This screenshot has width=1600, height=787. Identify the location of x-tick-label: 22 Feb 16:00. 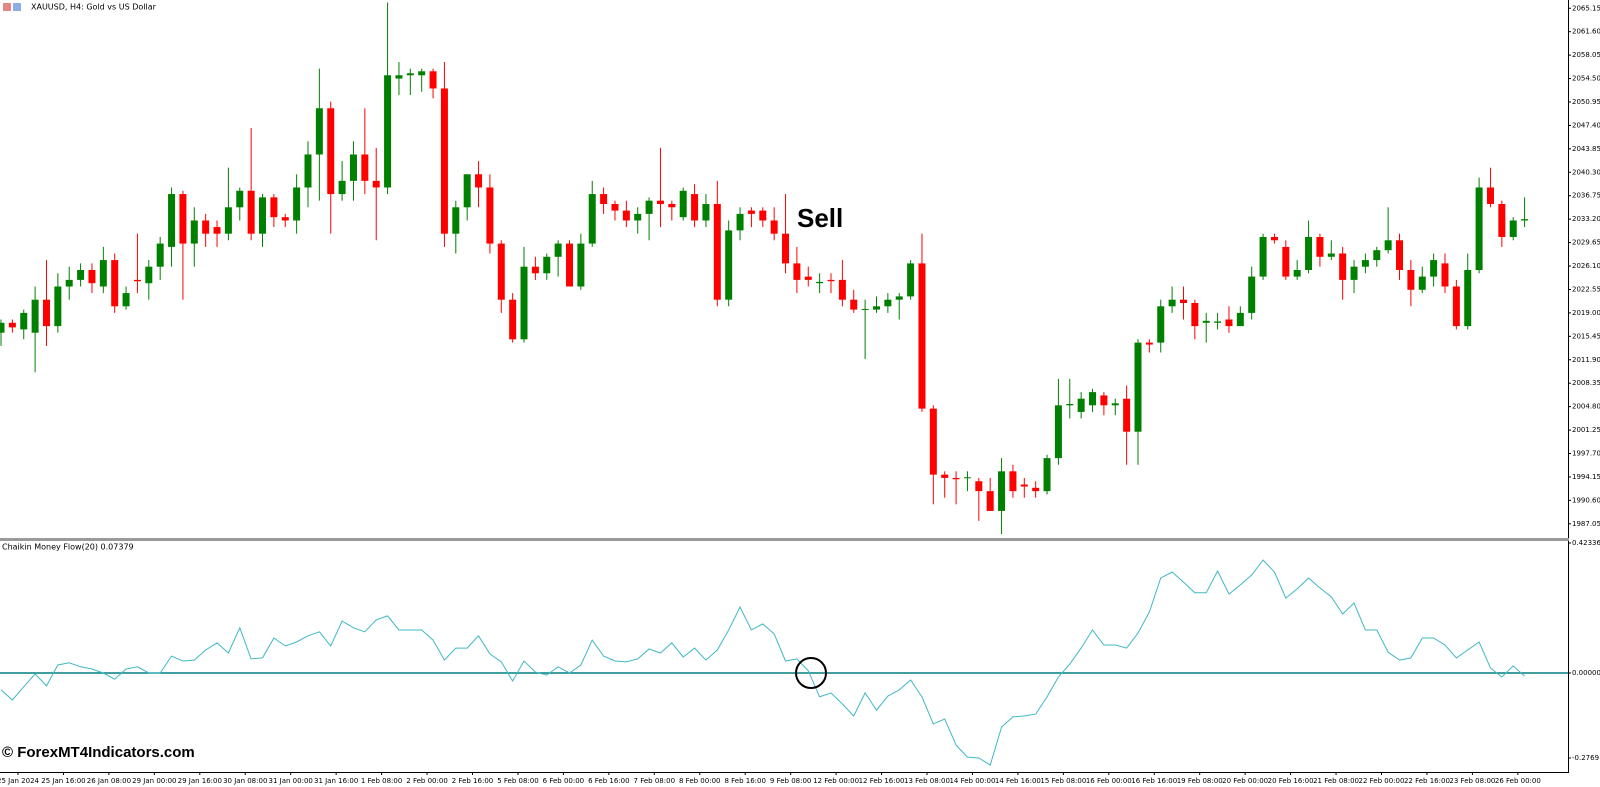
(1427, 781).